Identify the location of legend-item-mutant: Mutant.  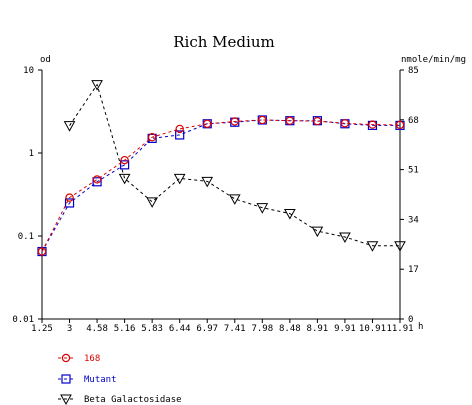
(87, 379).